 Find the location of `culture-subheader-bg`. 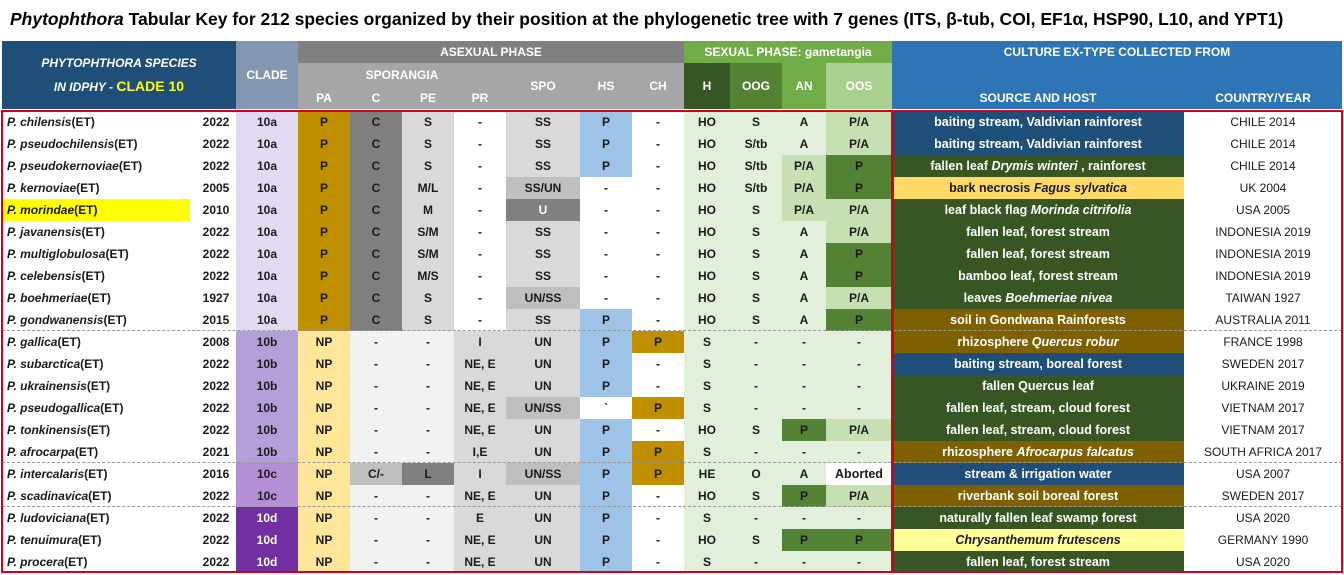

culture-subheader-bg is located at coordinates (1117, 86).